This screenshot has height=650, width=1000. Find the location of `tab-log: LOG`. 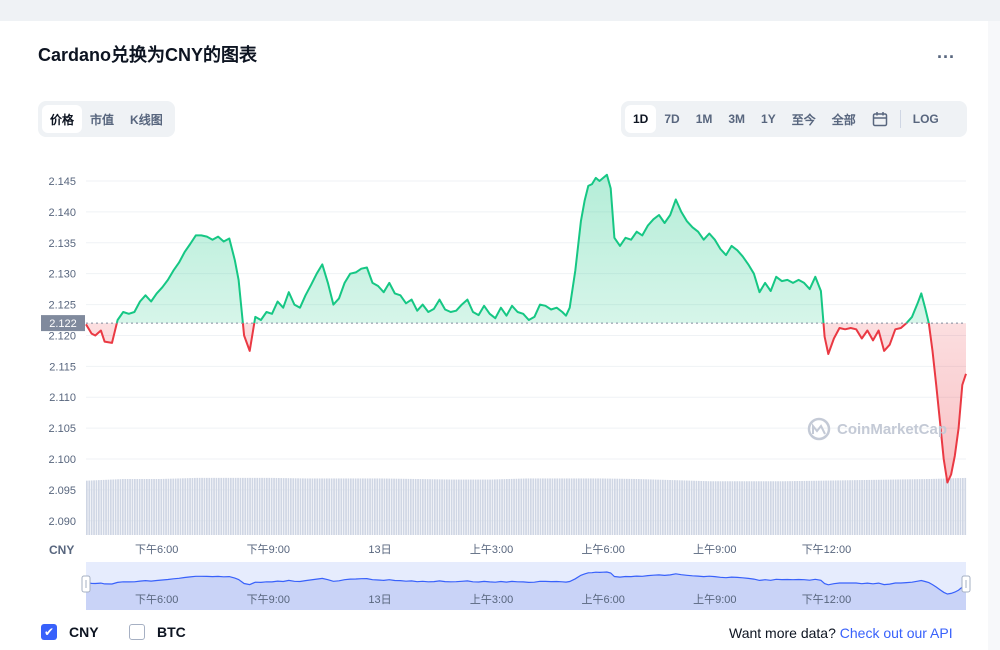

tab-log: LOG is located at coordinates (925, 119).